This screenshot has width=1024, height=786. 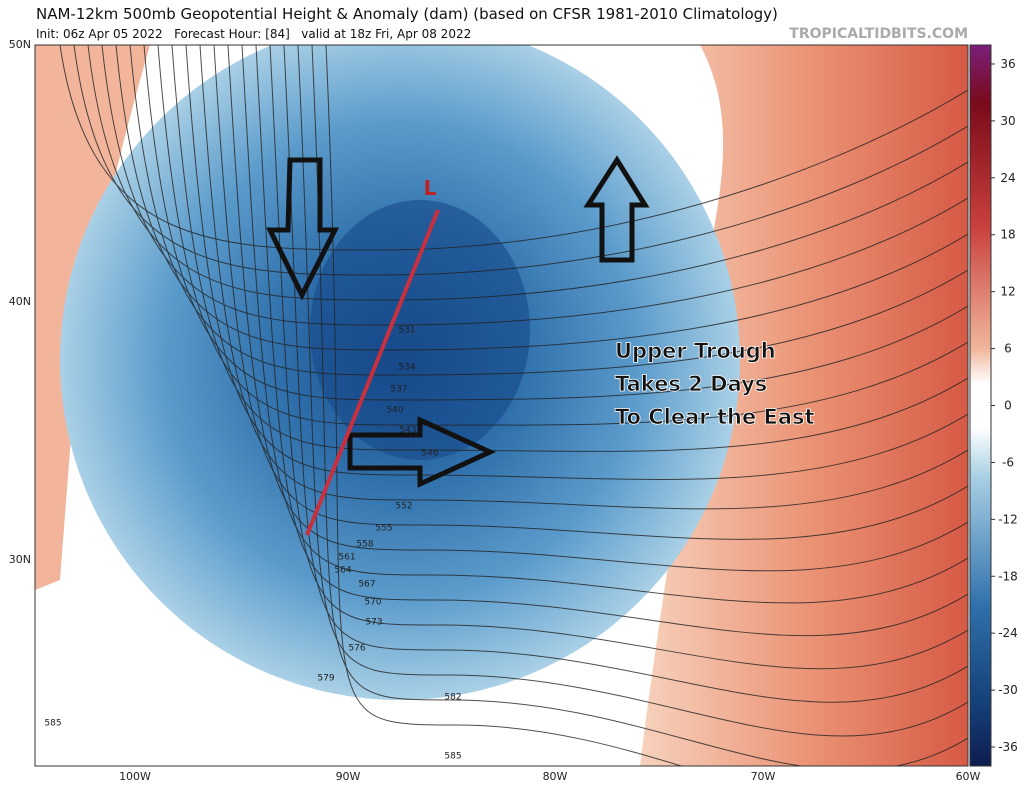 I want to click on contour-label: 573, so click(x=373, y=623).